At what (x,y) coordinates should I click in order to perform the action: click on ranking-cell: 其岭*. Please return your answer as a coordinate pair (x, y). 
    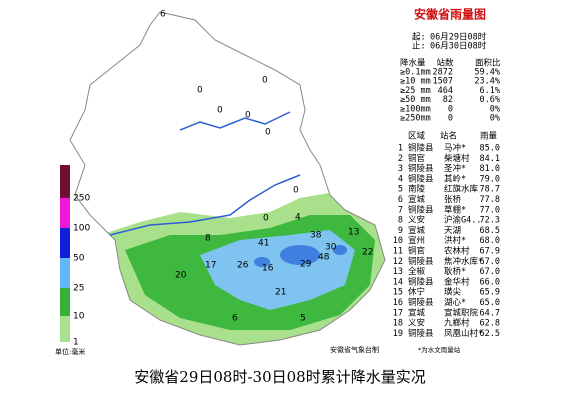
    Looking at the image, I should click on (455, 178).